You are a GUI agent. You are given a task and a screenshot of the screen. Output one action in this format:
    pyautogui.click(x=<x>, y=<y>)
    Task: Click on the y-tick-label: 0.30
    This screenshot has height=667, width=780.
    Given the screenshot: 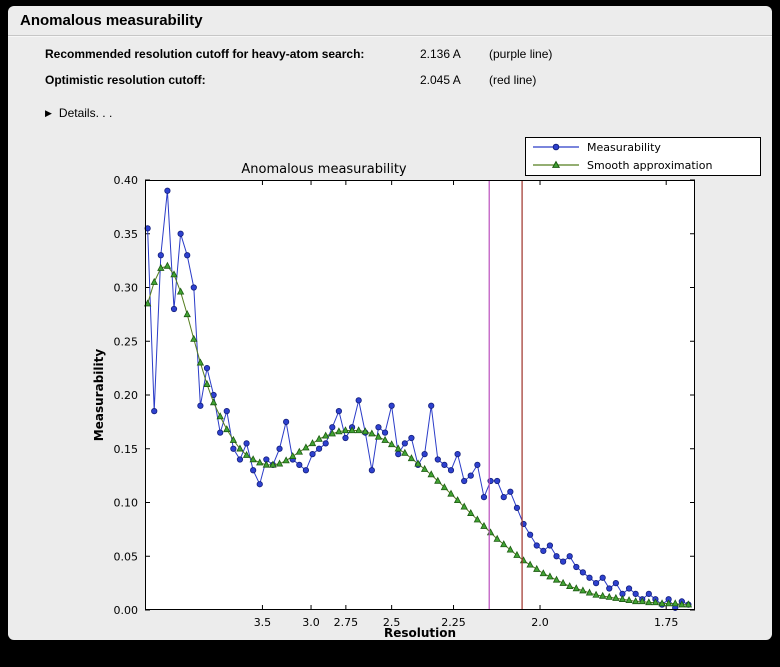 What is the action you would take?
    pyautogui.click(x=126, y=288)
    